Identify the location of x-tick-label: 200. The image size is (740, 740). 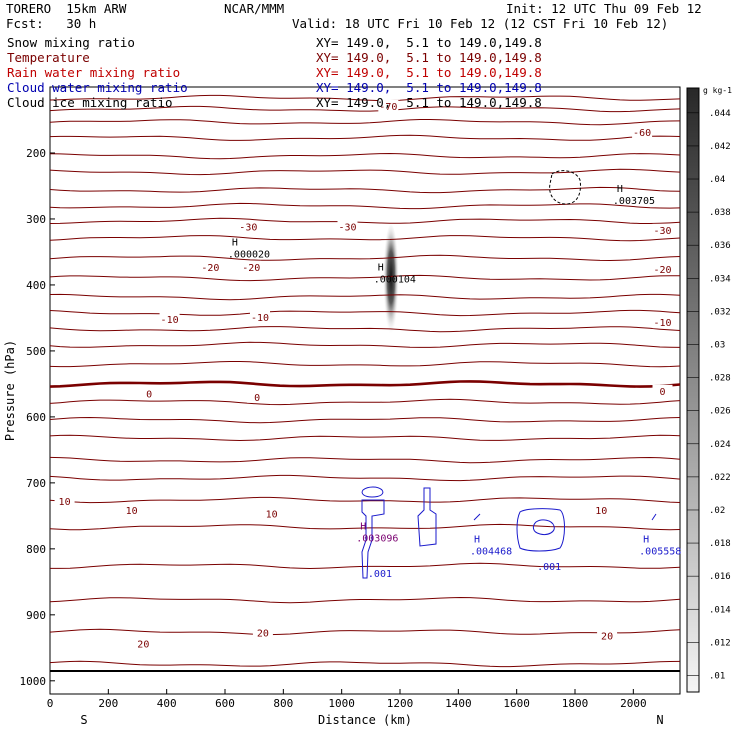
(108, 703).